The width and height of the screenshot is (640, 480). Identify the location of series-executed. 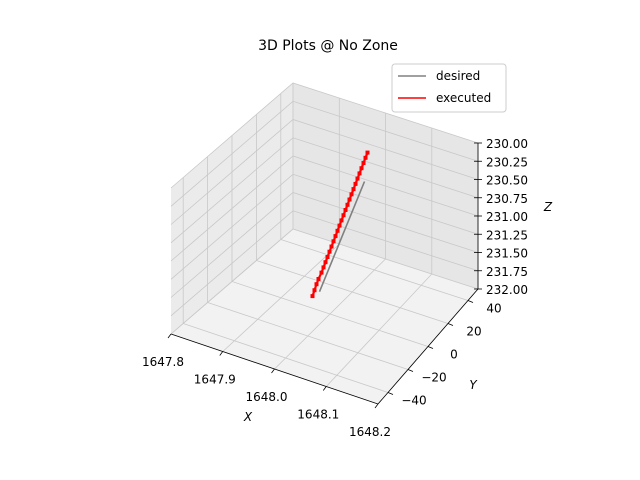
(340, 224).